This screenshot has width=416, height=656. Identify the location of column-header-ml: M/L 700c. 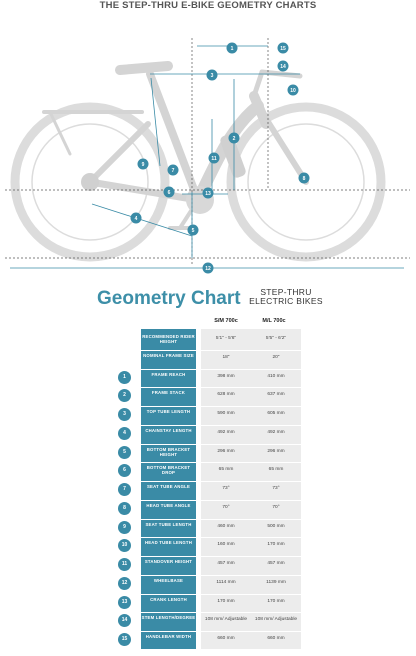
(274, 321).